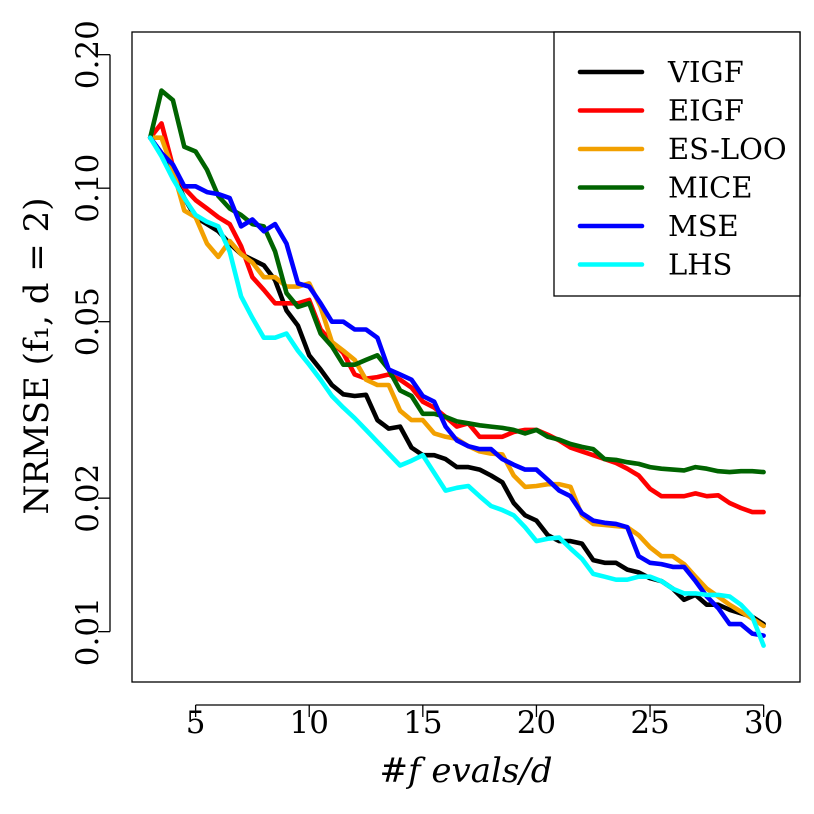 Image resolution: width=814 pixels, height=814 pixels. Describe the element at coordinates (88, 54) in the screenshot. I see `y-tick-label: 0.20` at that location.